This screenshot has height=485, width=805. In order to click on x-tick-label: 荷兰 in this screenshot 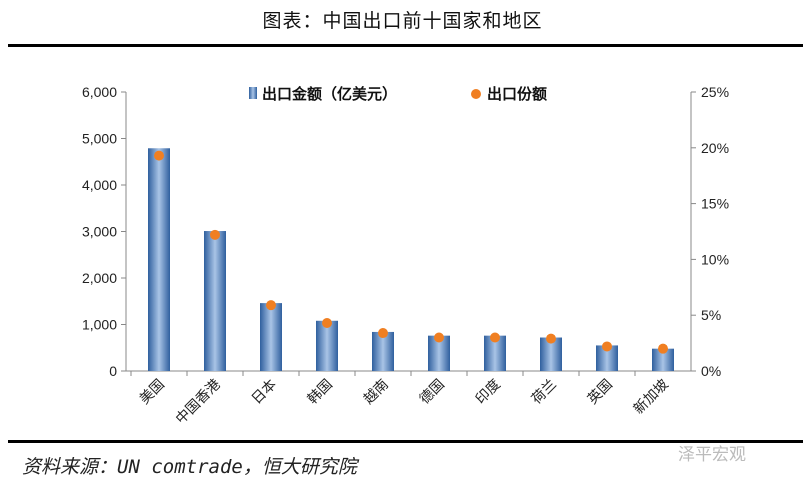, I will do `click(543, 391)`.